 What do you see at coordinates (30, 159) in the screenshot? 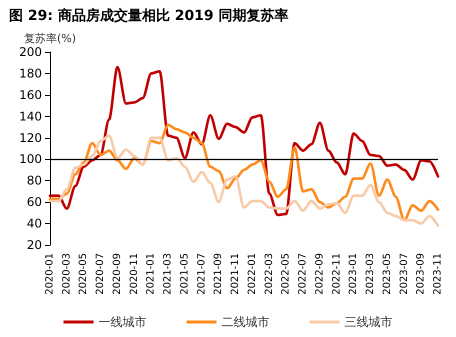
I see `y-tick-label: 100` at bounding box center [30, 159].